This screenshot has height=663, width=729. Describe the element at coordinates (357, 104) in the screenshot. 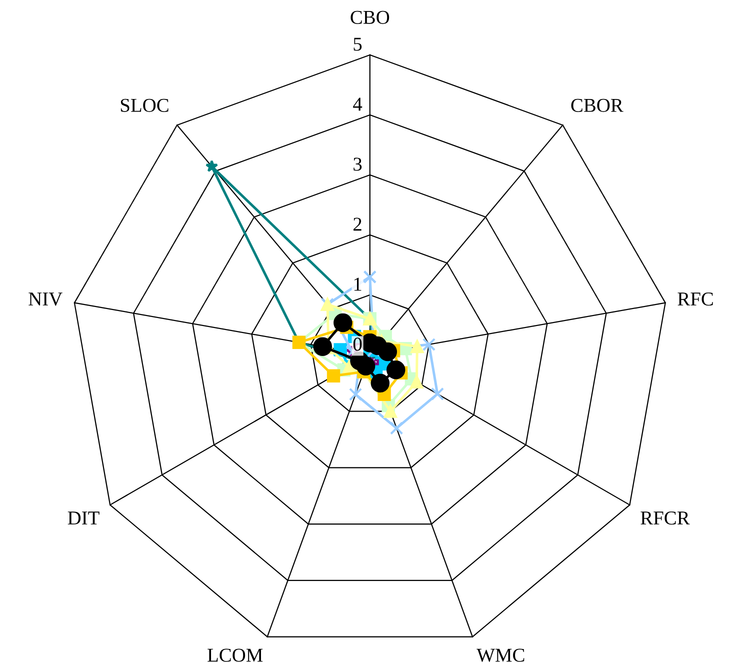

I see `y-tick-label: 4` at that location.